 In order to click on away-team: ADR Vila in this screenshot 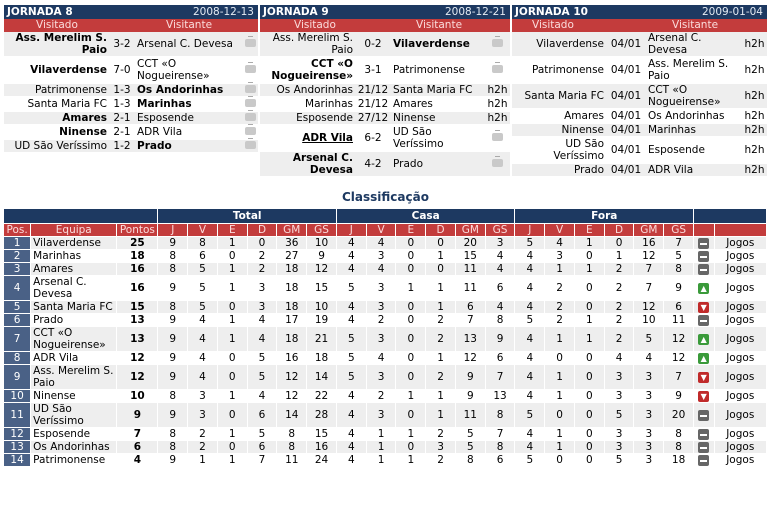, I will do `click(189, 132)`.